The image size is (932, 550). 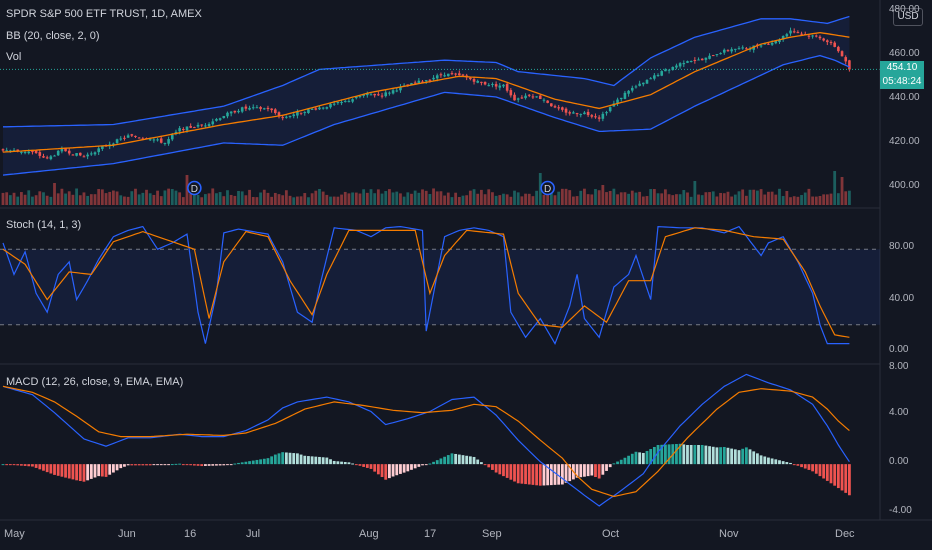 I want to click on macd-indicator-title: MACD (12, 26, close, 9, EMA, EMA), so click(x=95, y=382).